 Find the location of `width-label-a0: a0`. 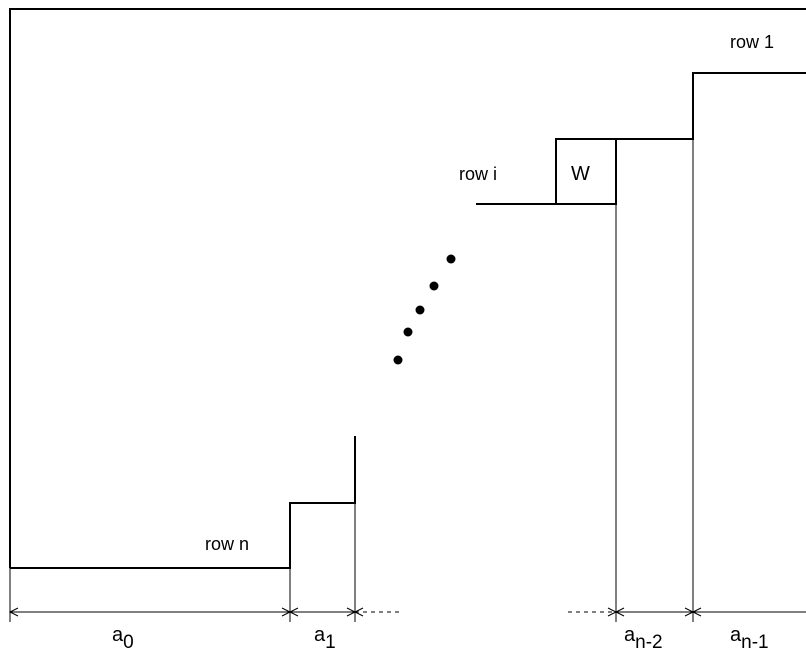

width-label-a0: a0 is located at coordinates (123, 637).